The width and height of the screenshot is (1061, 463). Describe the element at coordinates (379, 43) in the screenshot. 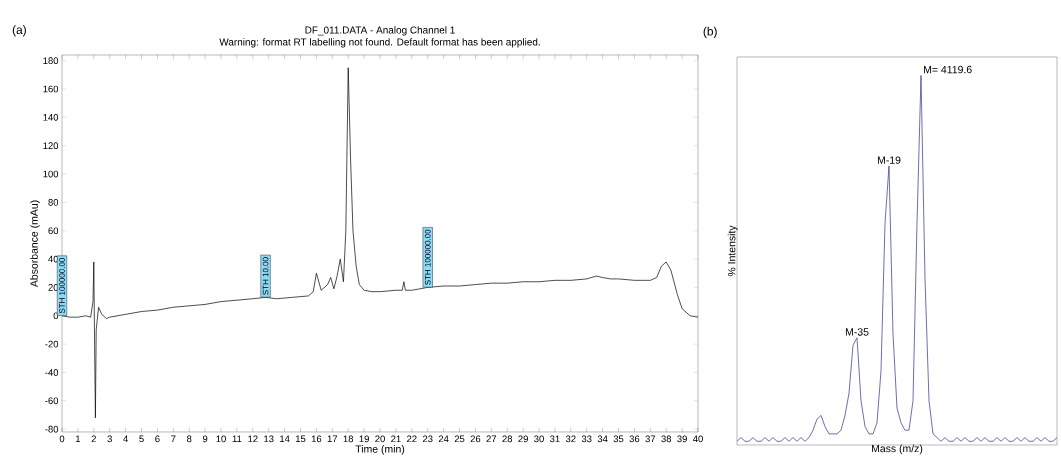

I see `chart-subtitle: Warning: format RT labelling not found. Default format has been applied.` at that location.